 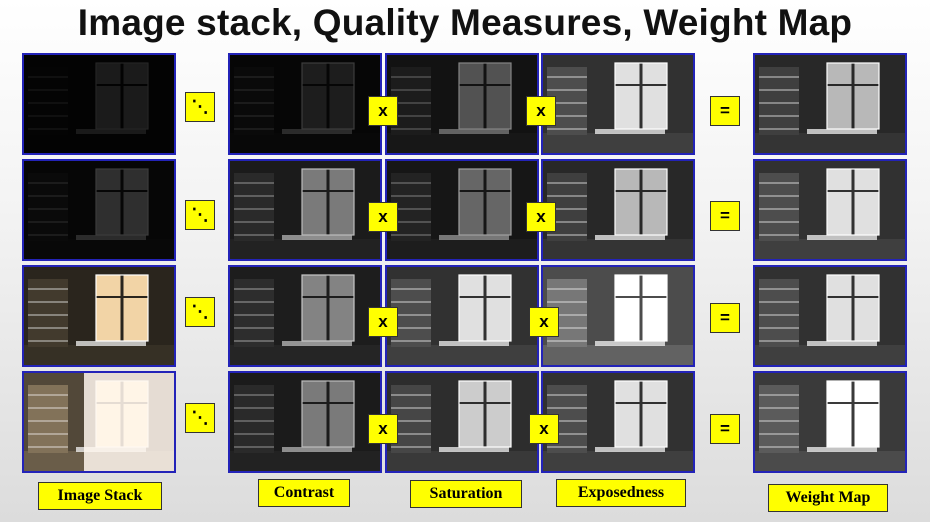 I want to click on saturation-exposure-4-image, so click(x=462, y=422).